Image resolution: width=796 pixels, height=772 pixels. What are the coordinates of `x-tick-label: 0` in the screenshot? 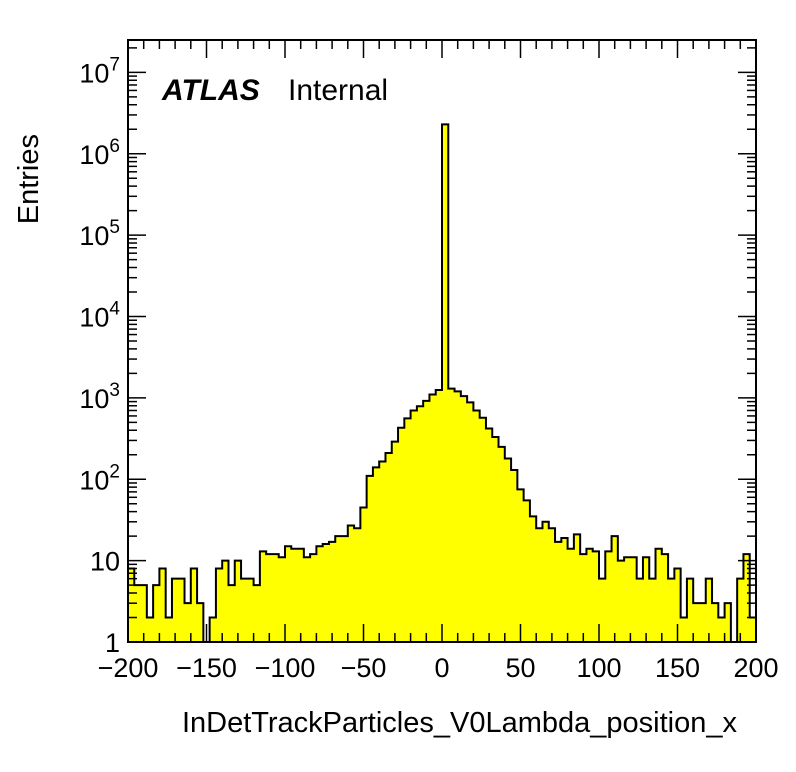 It's located at (441, 668).